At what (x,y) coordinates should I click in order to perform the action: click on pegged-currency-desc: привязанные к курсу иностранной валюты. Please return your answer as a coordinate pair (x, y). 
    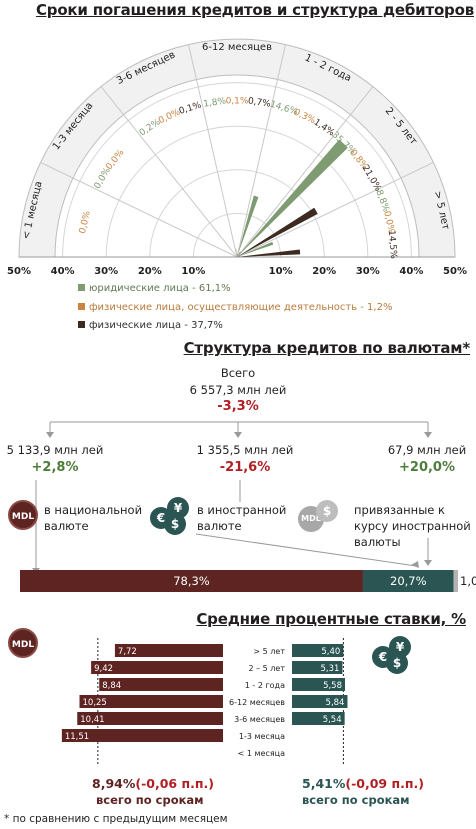
    Looking at the image, I should click on (412, 526).